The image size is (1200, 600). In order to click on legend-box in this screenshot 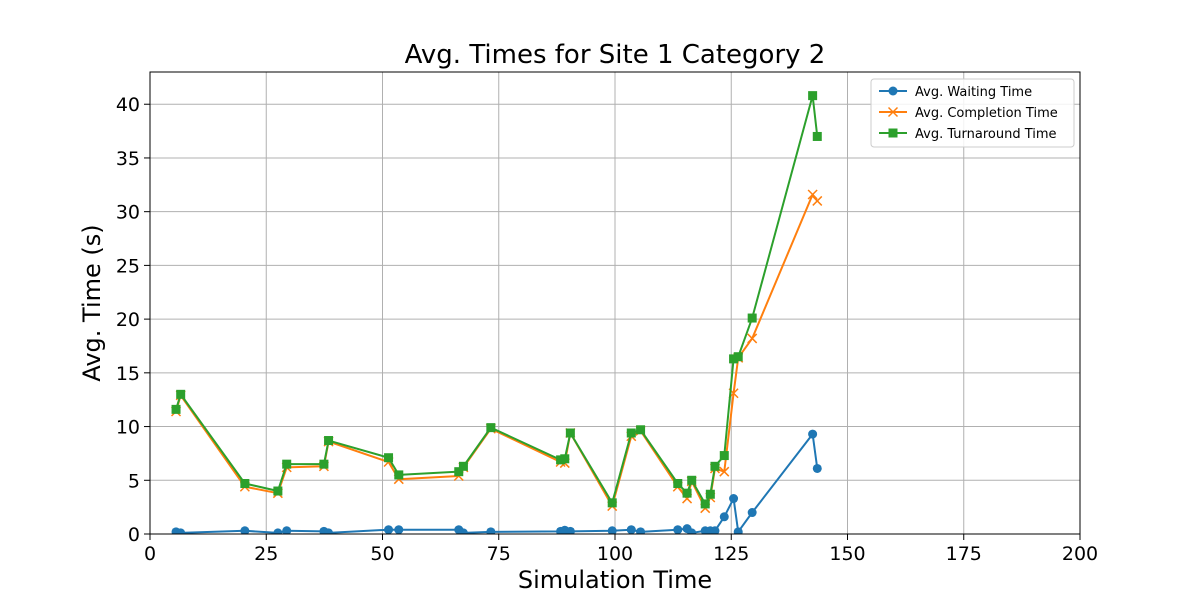, I will do `click(972, 113)`.